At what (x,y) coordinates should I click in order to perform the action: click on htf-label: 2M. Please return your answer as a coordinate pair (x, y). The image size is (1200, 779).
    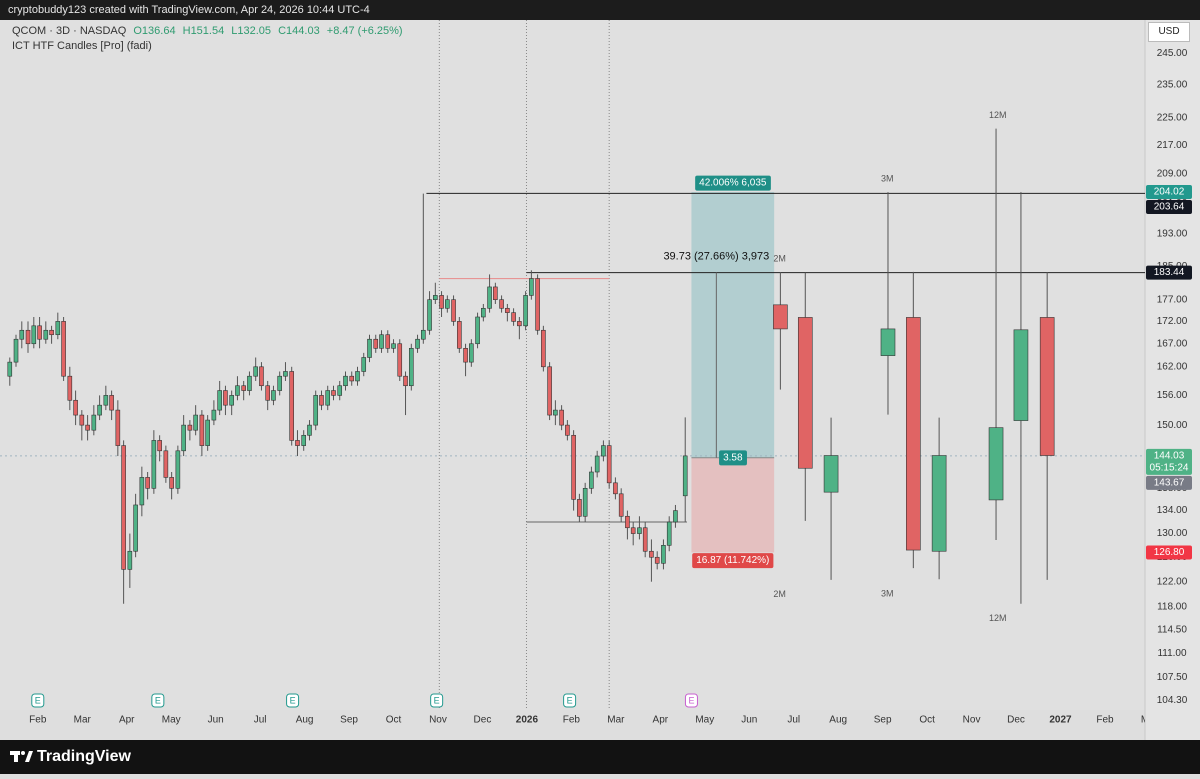
    Looking at the image, I should click on (779, 594).